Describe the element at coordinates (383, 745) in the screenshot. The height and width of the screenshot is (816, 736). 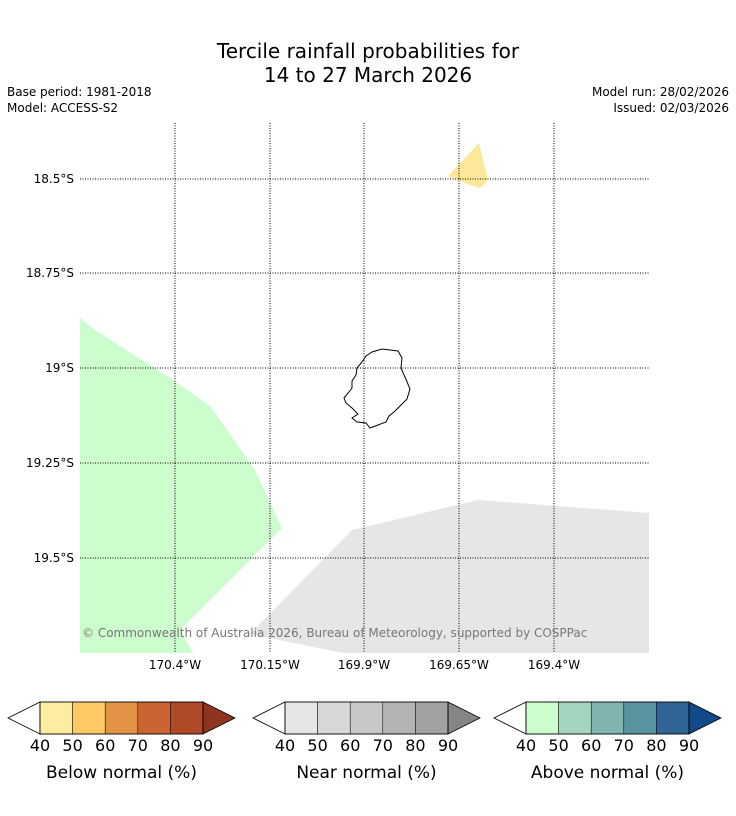
I see `near-normal-tick-label: 70` at that location.